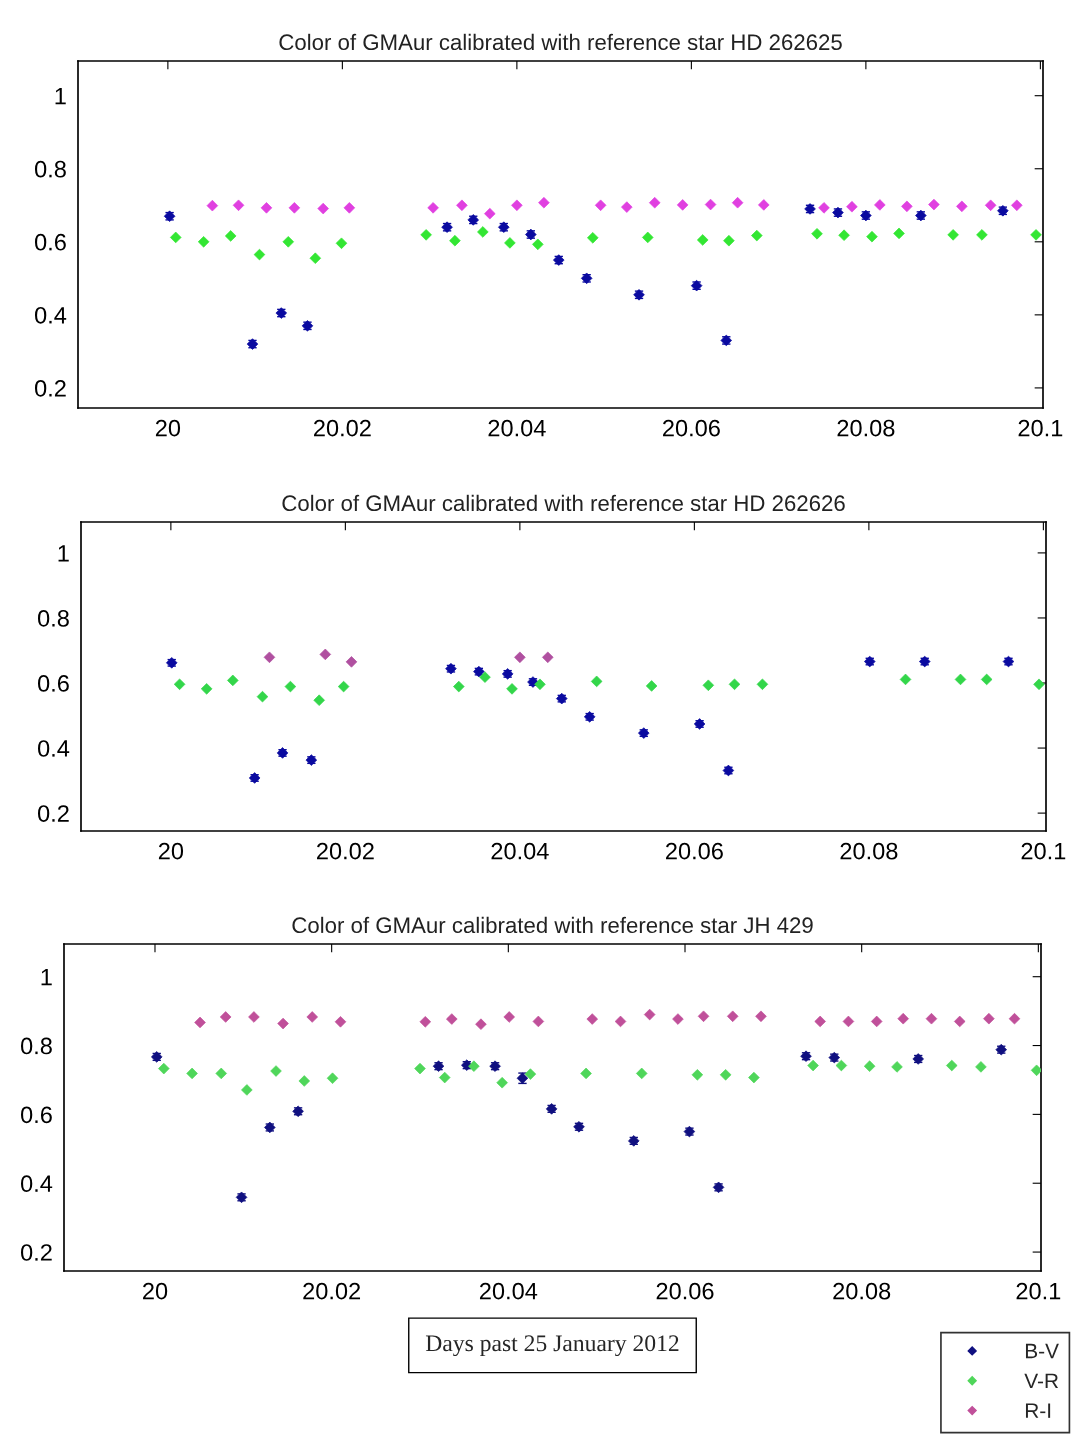  I want to click on chart-title: Color of GMAur calibrated with reference star JH 429, so click(552, 925).